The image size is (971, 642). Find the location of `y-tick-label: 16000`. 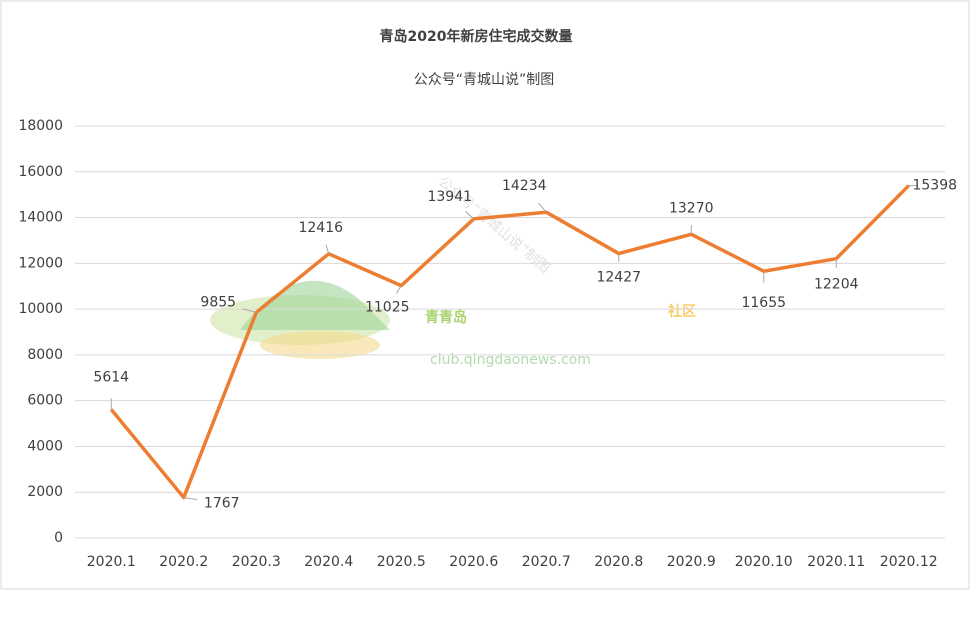

y-tick-label: 16000 is located at coordinates (40, 172).